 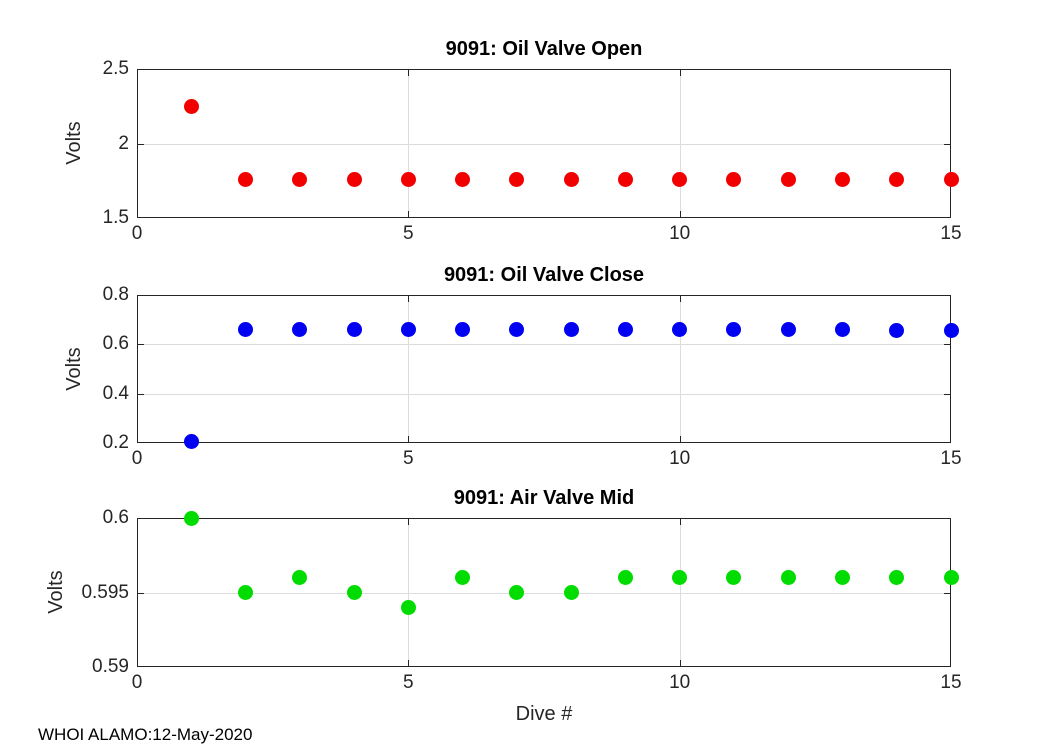 I want to click on y-tick-label: 2.5, so click(x=115, y=68).